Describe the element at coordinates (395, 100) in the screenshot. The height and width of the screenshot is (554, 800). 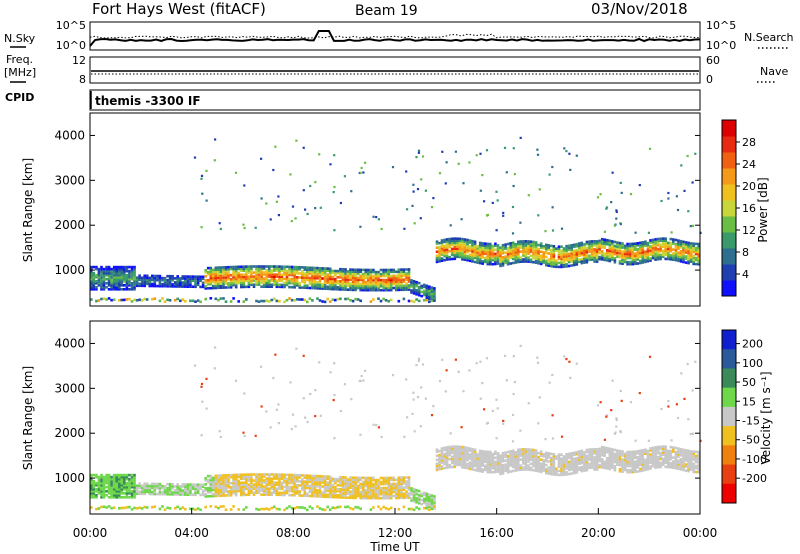
I see `cpid-strip: themis -3300 IF` at that location.